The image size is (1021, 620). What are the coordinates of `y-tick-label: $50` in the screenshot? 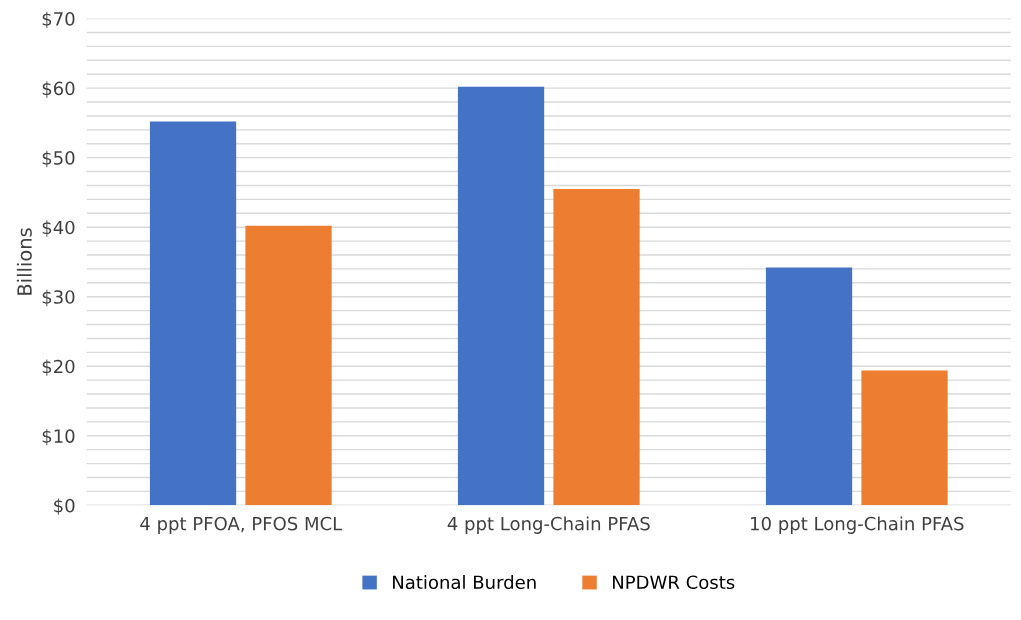 It's located at (58, 159).